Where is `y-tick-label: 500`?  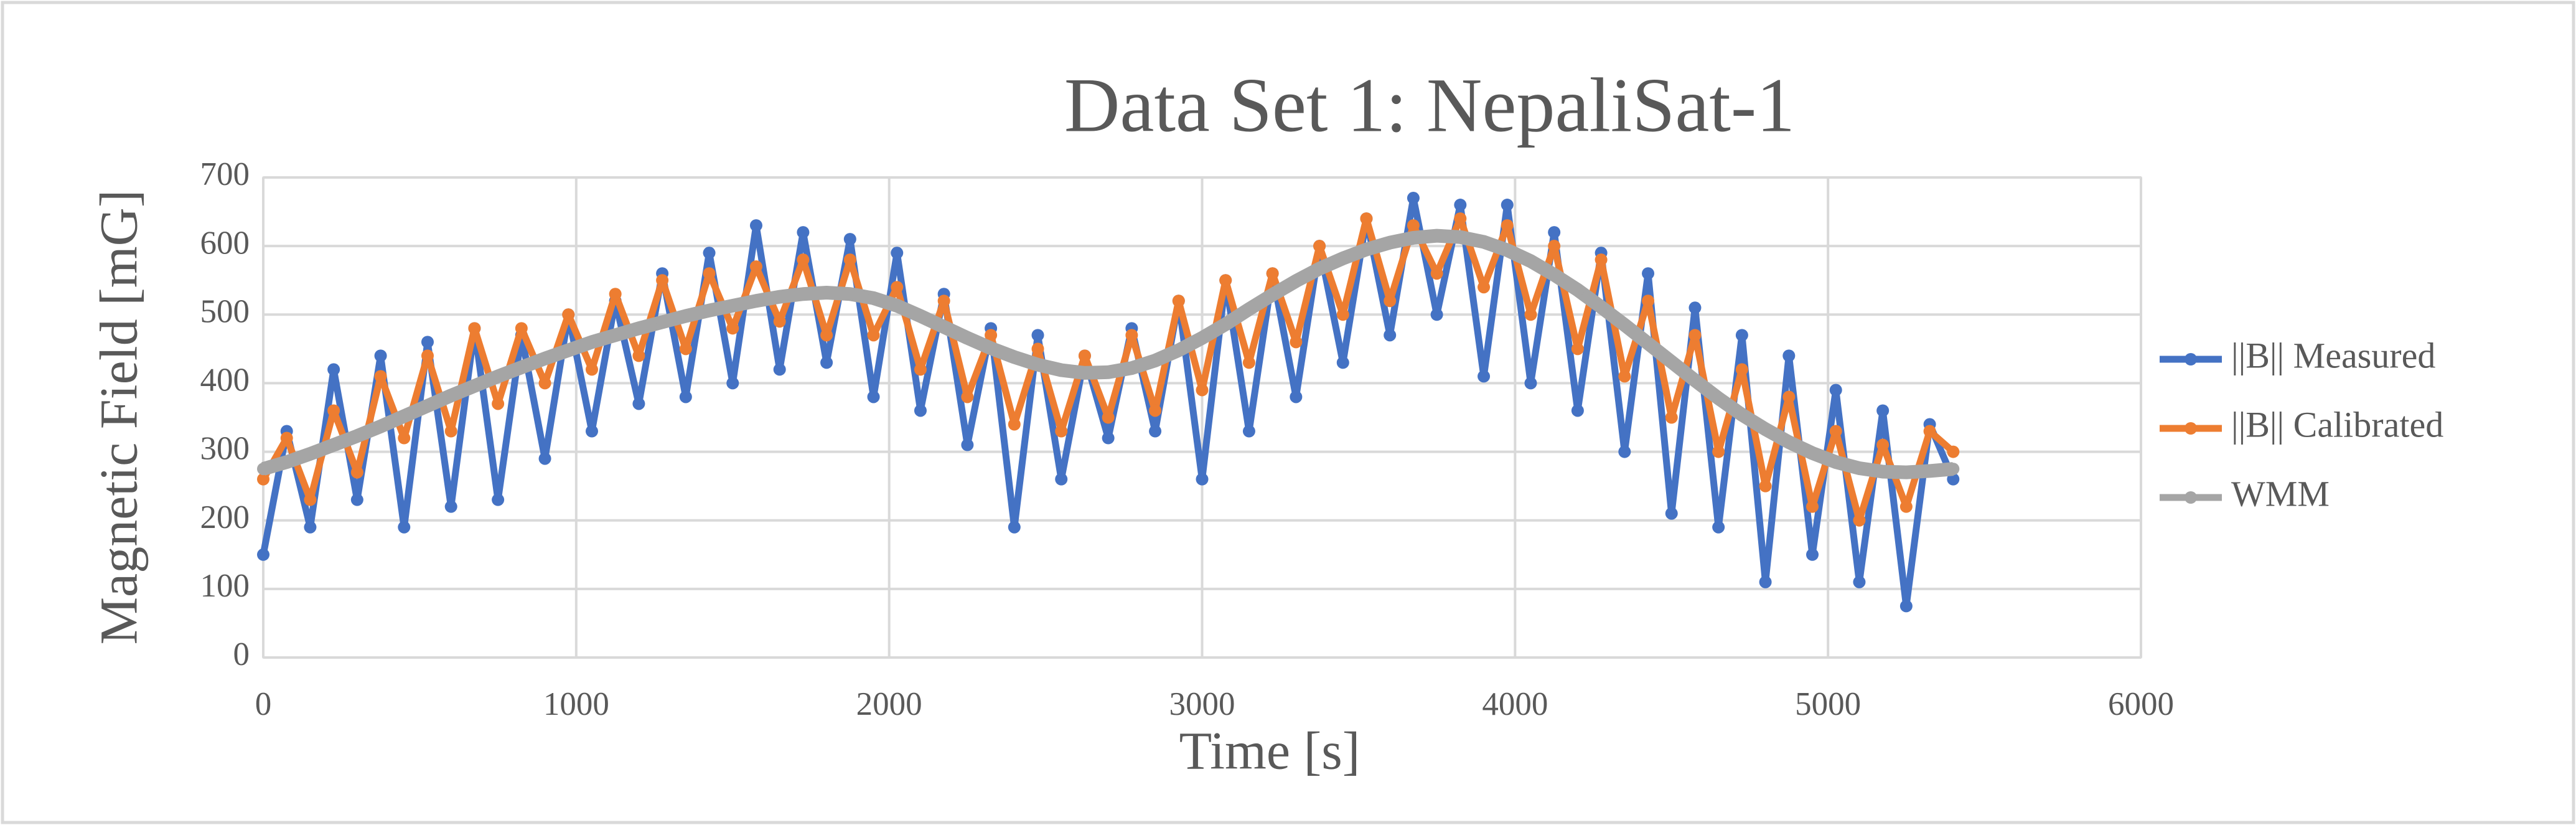
y-tick-label: 500 is located at coordinates (225, 311).